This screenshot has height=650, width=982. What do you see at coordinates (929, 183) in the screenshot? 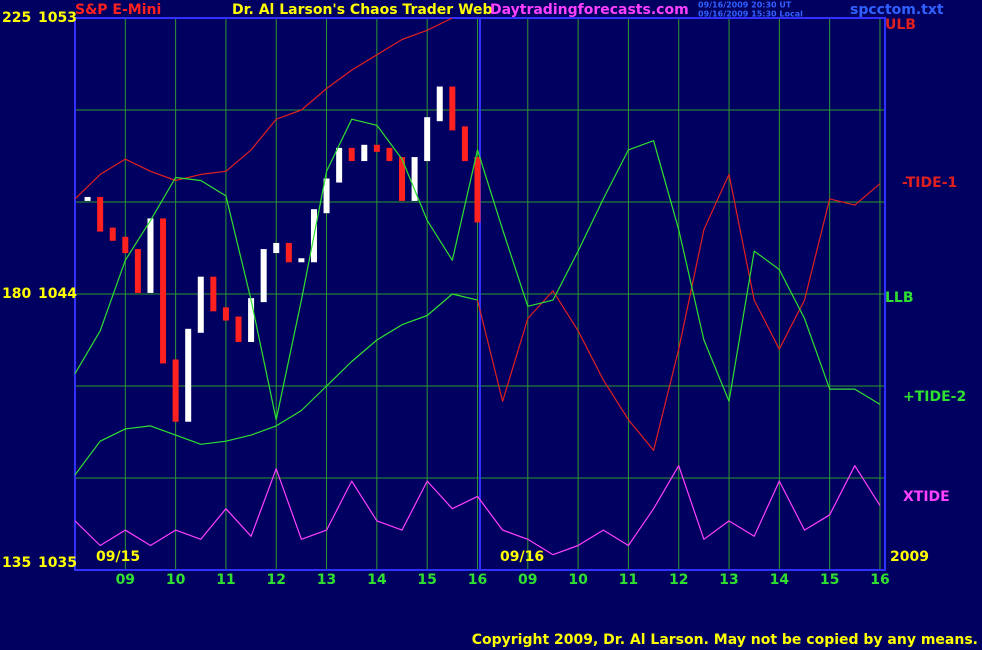
I see `series-label: -TIDE-1` at bounding box center [929, 183].